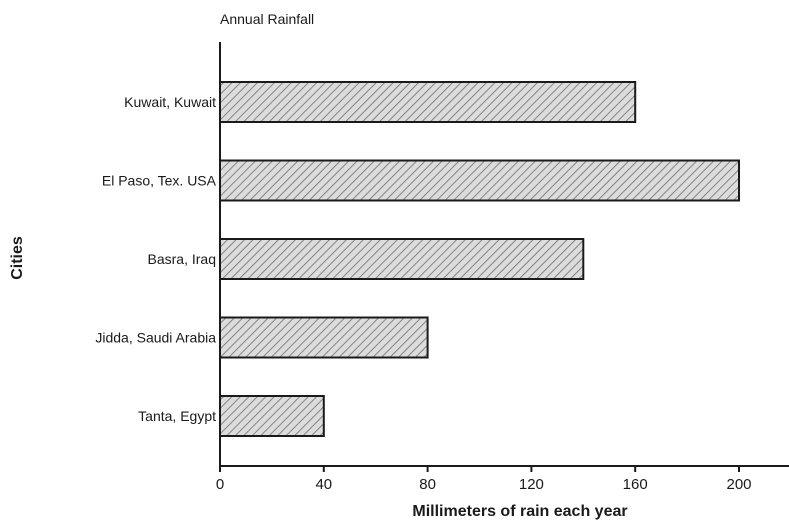 This screenshot has height=521, width=789. Describe the element at coordinates (170, 102) in the screenshot. I see `category-label-0: Kuwait, Kuwait` at that location.